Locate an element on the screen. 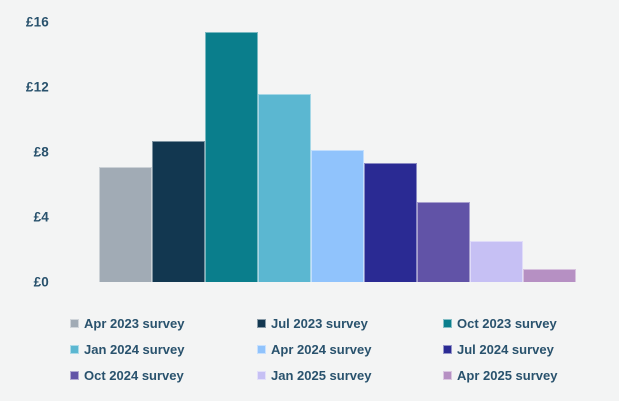 The image size is (619, 401). legend-item-apr-2025-survey: Apr 2025 survey is located at coordinates (500, 375).